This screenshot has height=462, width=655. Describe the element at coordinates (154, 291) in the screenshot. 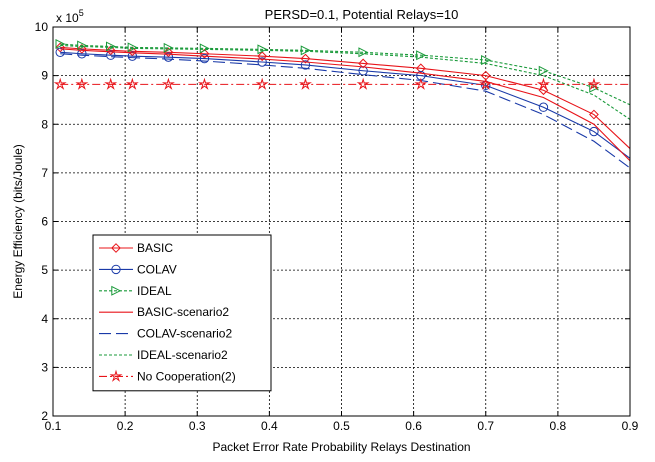

I see `legend-label: IDEAL` at that location.